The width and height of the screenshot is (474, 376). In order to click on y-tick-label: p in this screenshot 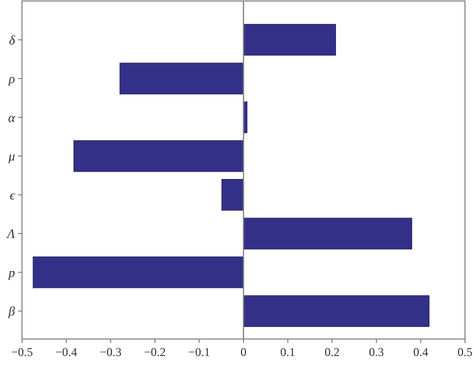, I will do `click(12, 272)`.